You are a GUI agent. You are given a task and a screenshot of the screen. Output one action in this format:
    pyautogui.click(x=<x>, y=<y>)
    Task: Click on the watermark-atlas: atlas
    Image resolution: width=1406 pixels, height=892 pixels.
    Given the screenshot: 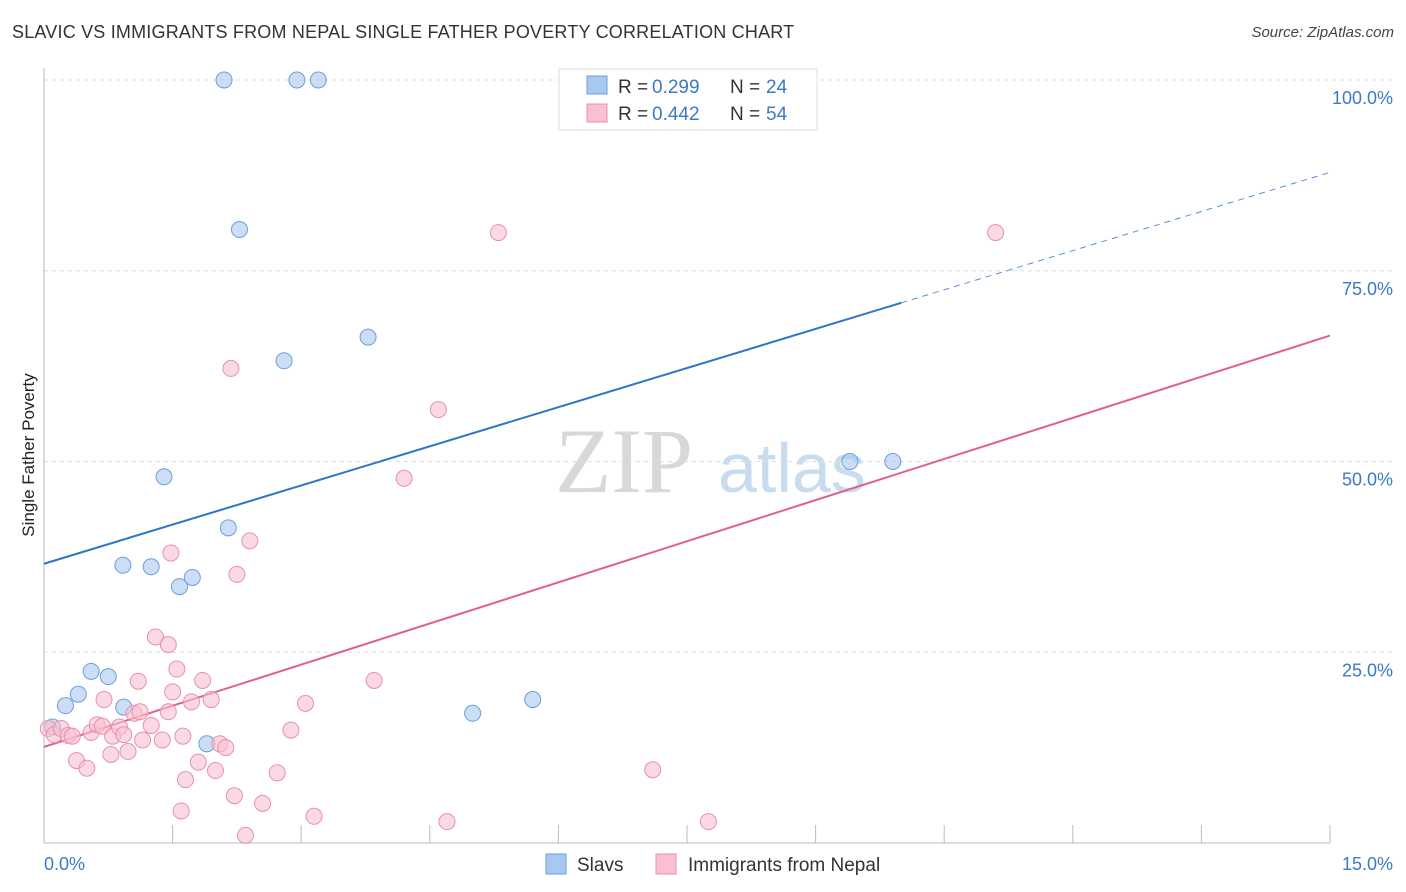 What is the action you would take?
    pyautogui.click(x=792, y=468)
    